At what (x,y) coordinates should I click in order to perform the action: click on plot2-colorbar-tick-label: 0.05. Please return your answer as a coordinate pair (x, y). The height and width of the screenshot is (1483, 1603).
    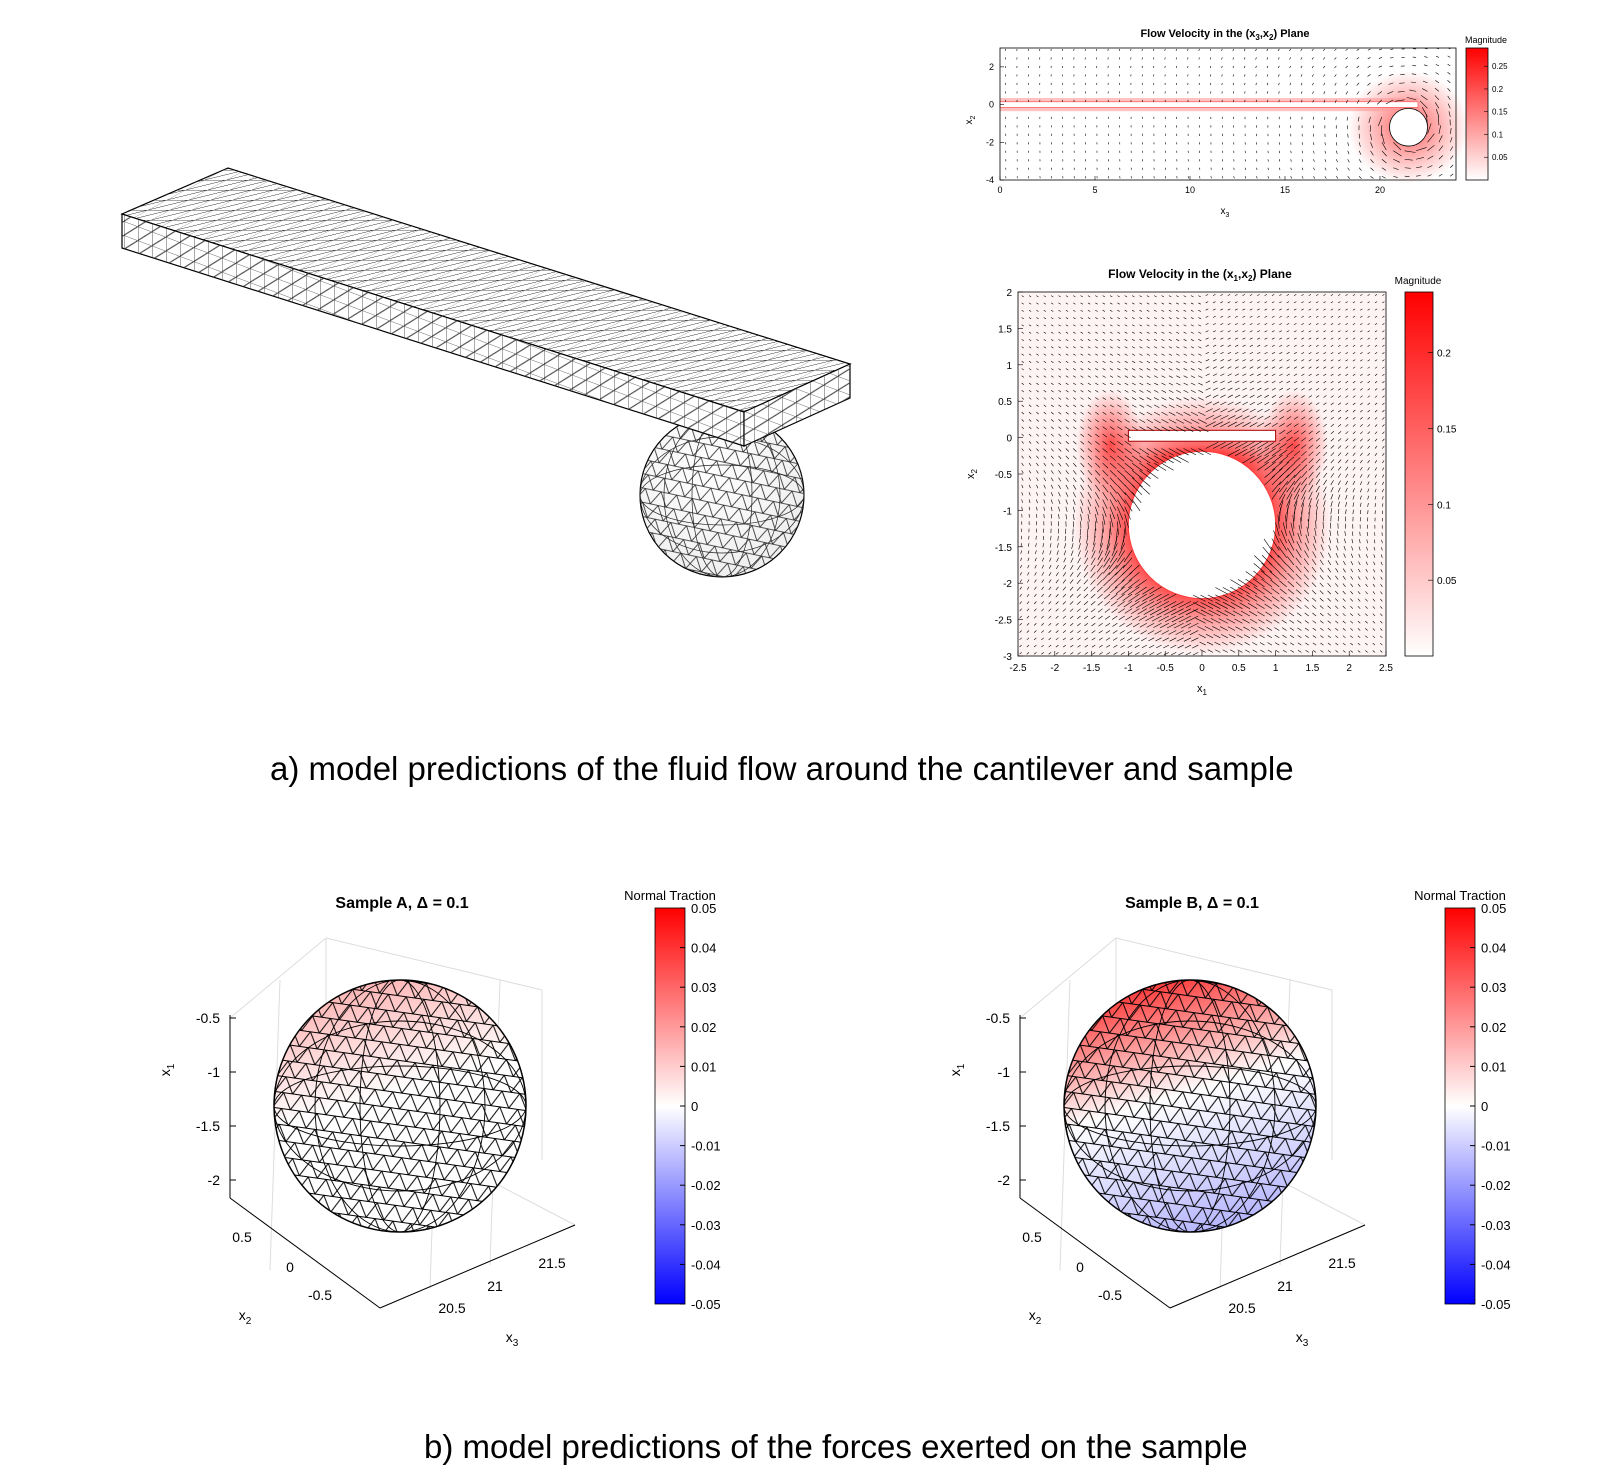
    Looking at the image, I should click on (1447, 581).